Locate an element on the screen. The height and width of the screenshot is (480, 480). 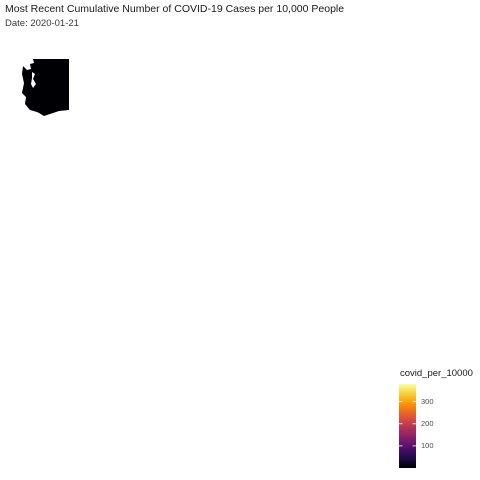
legend-tick-label: 200 is located at coordinates (427, 424).